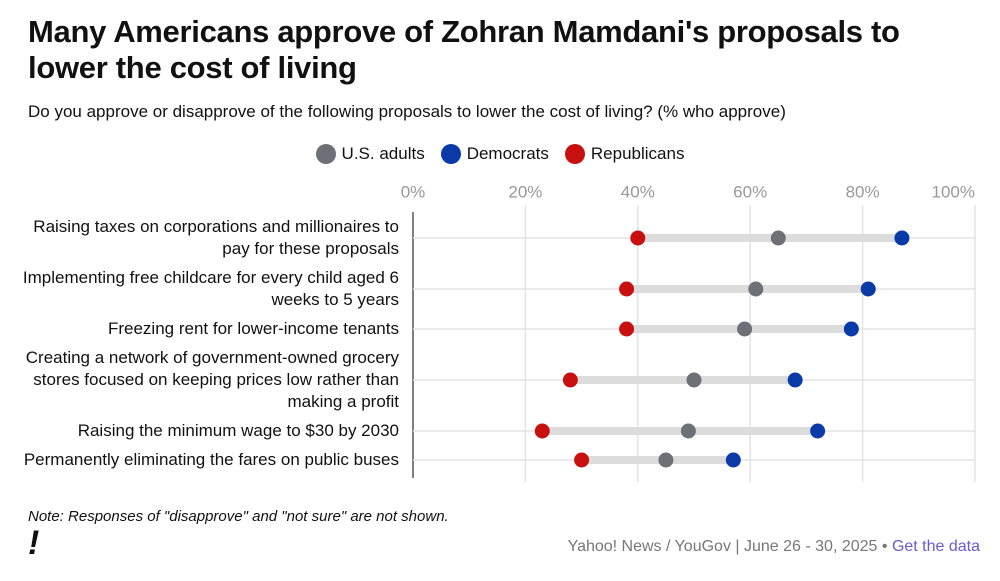  I want to click on legend-item: Democrats, so click(494, 154).